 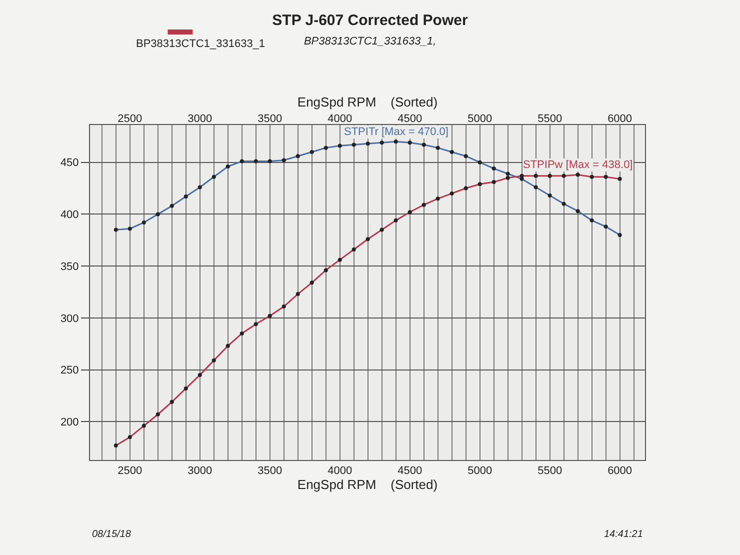 I want to click on text: 08/15/18, so click(x=112, y=534).